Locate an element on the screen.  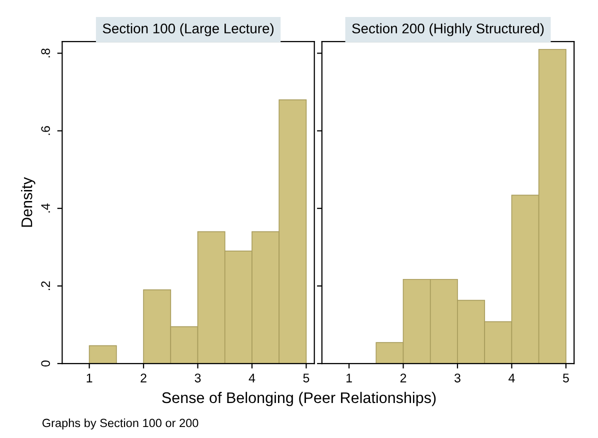
chart-title: Section 100 (Large Lecture) is located at coordinates (188, 29).